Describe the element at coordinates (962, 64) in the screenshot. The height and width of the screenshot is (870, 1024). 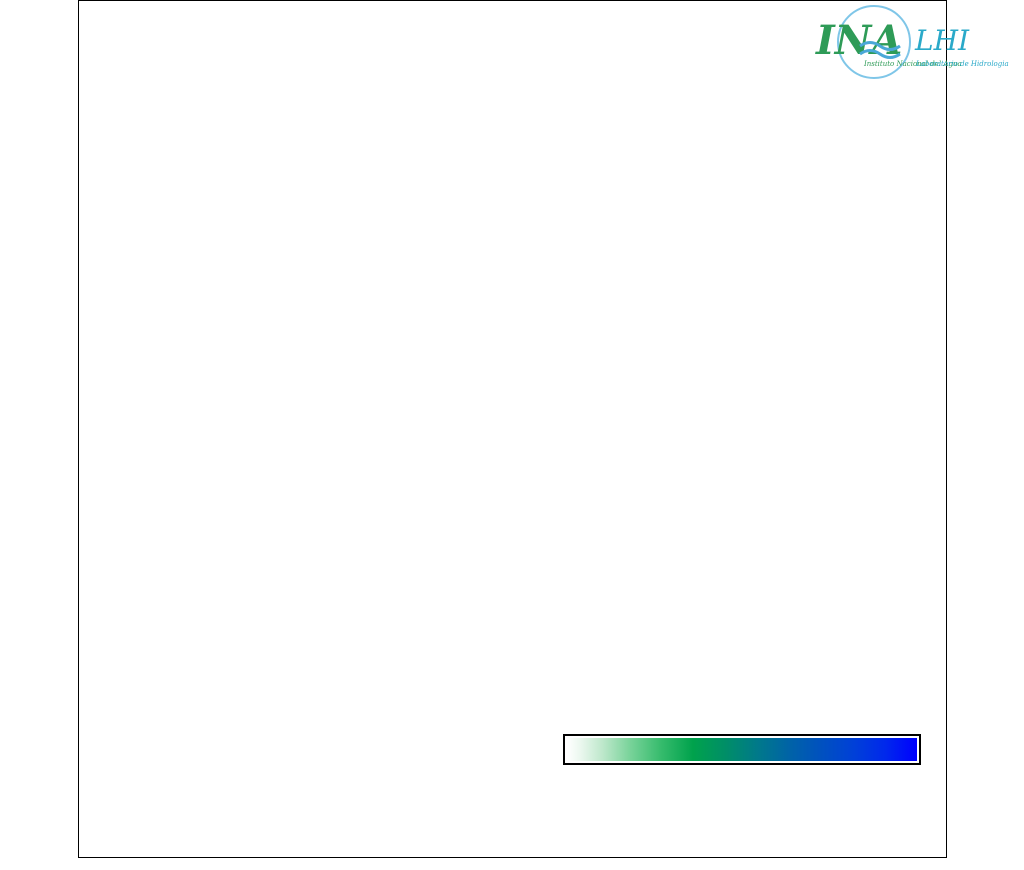
I see `lhi-subtitle: Laboratorio de Hidrologia` at that location.